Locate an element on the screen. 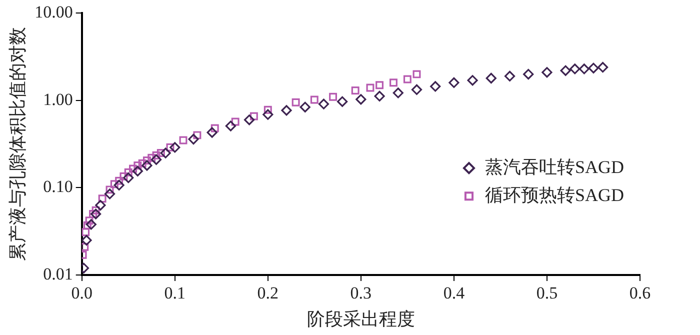  y-tick-label: 0.01 is located at coordinates (58, 274).